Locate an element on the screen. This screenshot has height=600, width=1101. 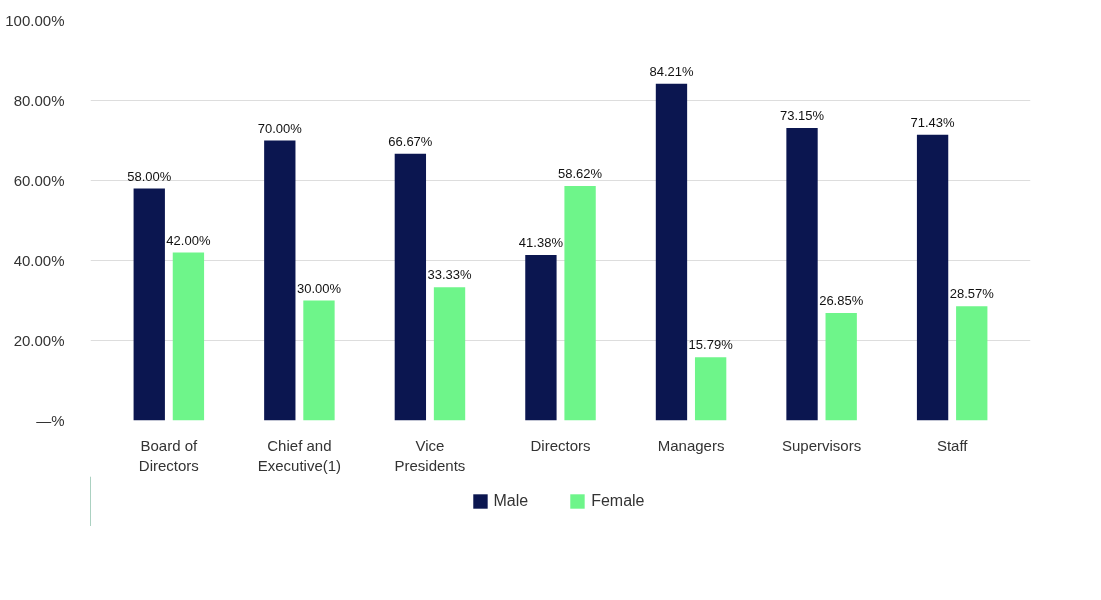
data-label: 41.38% is located at coordinates (541, 242).